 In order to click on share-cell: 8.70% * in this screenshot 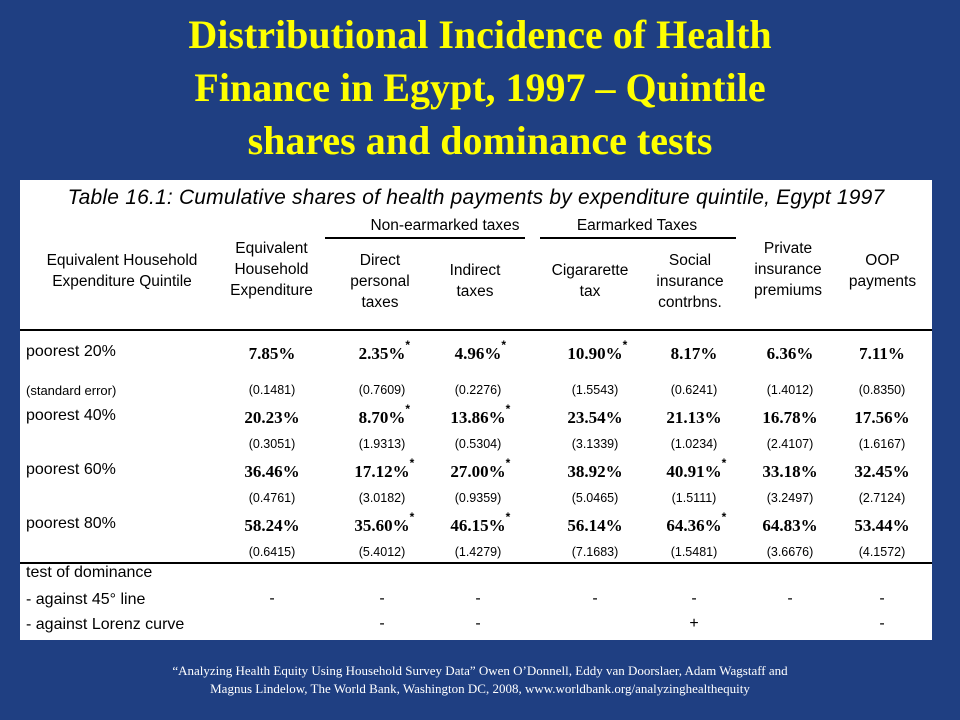, I will do `click(384, 414)`.